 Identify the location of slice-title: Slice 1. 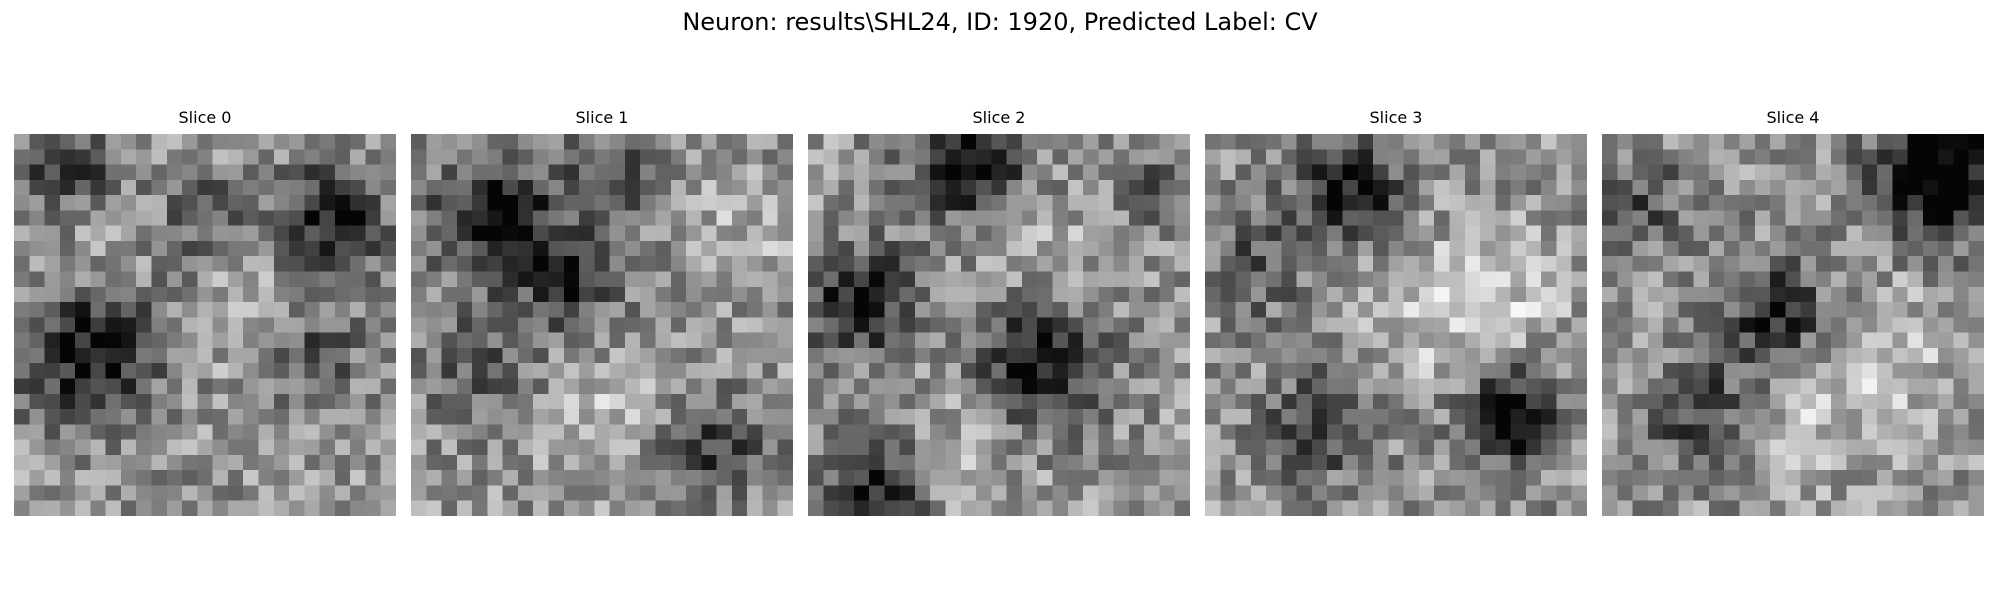
(602, 117).